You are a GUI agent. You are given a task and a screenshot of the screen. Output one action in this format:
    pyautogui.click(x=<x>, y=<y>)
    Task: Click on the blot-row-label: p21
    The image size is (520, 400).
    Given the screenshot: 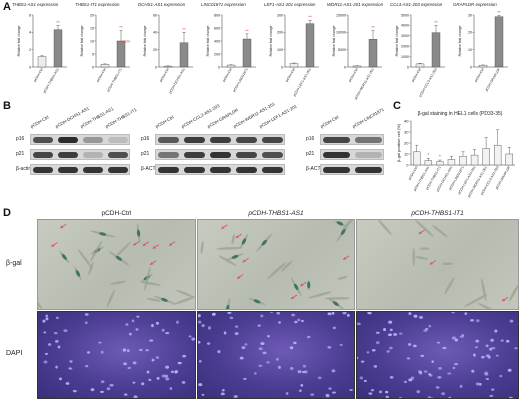 What is the action you would take?
    pyautogui.click(x=145, y=154)
    